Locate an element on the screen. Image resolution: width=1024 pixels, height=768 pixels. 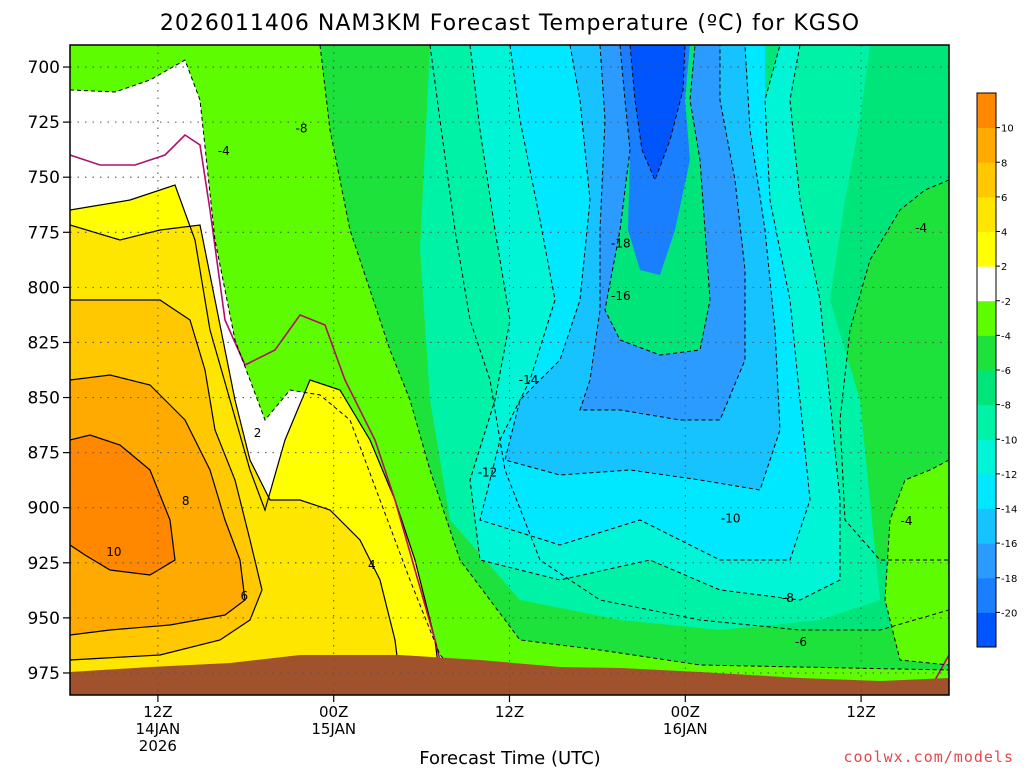
y-tick-label: 950 is located at coordinates (44, 619).